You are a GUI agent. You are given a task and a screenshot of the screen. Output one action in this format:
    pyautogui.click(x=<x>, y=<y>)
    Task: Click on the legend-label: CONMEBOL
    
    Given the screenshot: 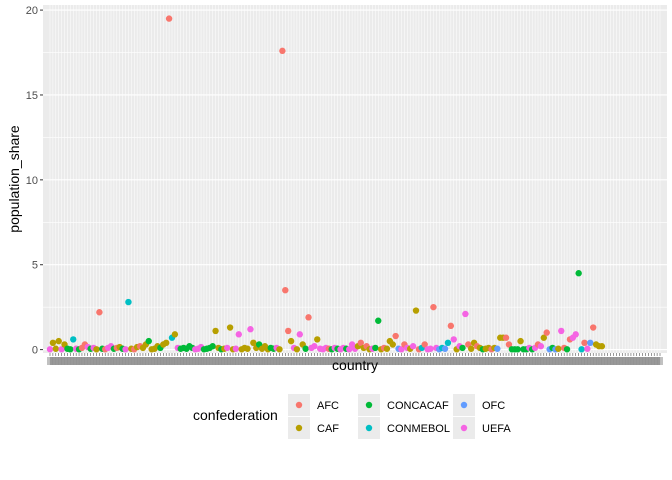 What is the action you would take?
    pyautogui.click(x=418, y=429)
    